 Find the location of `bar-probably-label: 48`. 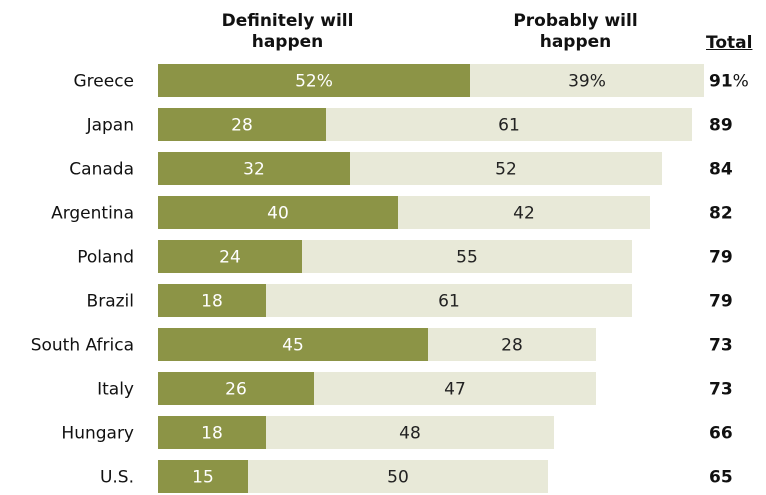

bar-probably-label: 48 is located at coordinates (410, 434).